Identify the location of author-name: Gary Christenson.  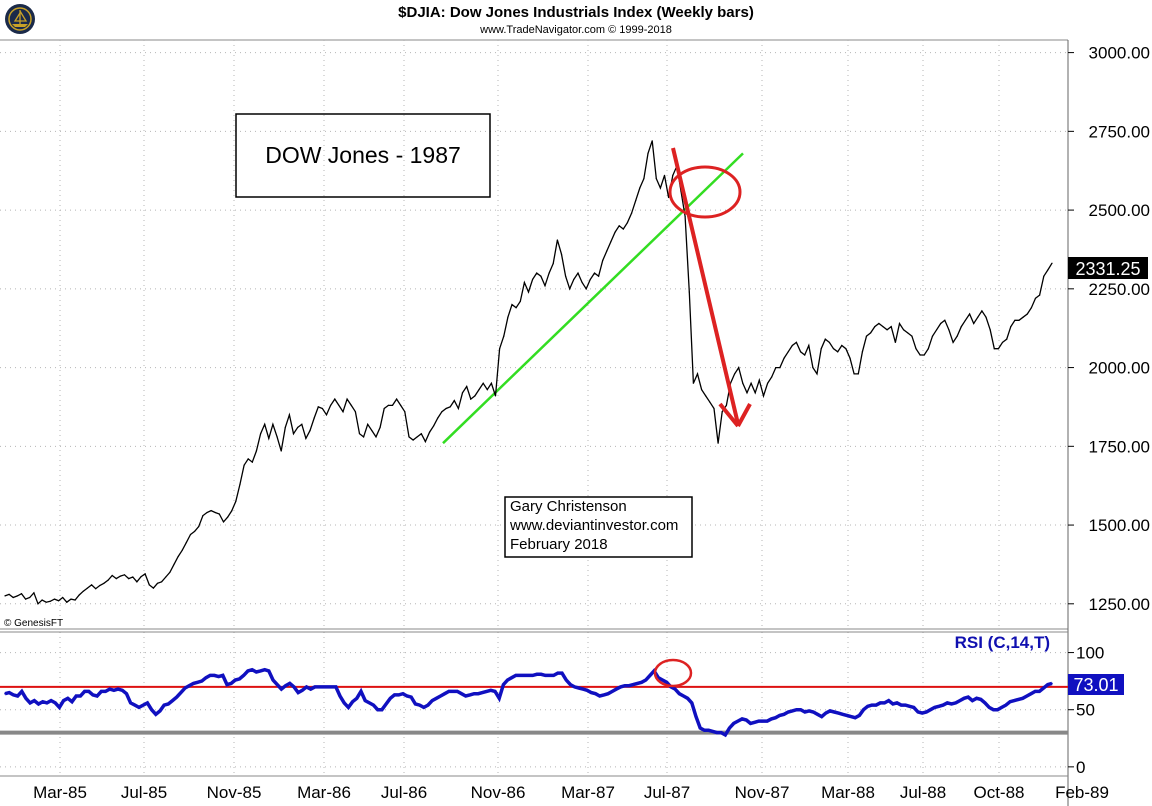
(568, 506).